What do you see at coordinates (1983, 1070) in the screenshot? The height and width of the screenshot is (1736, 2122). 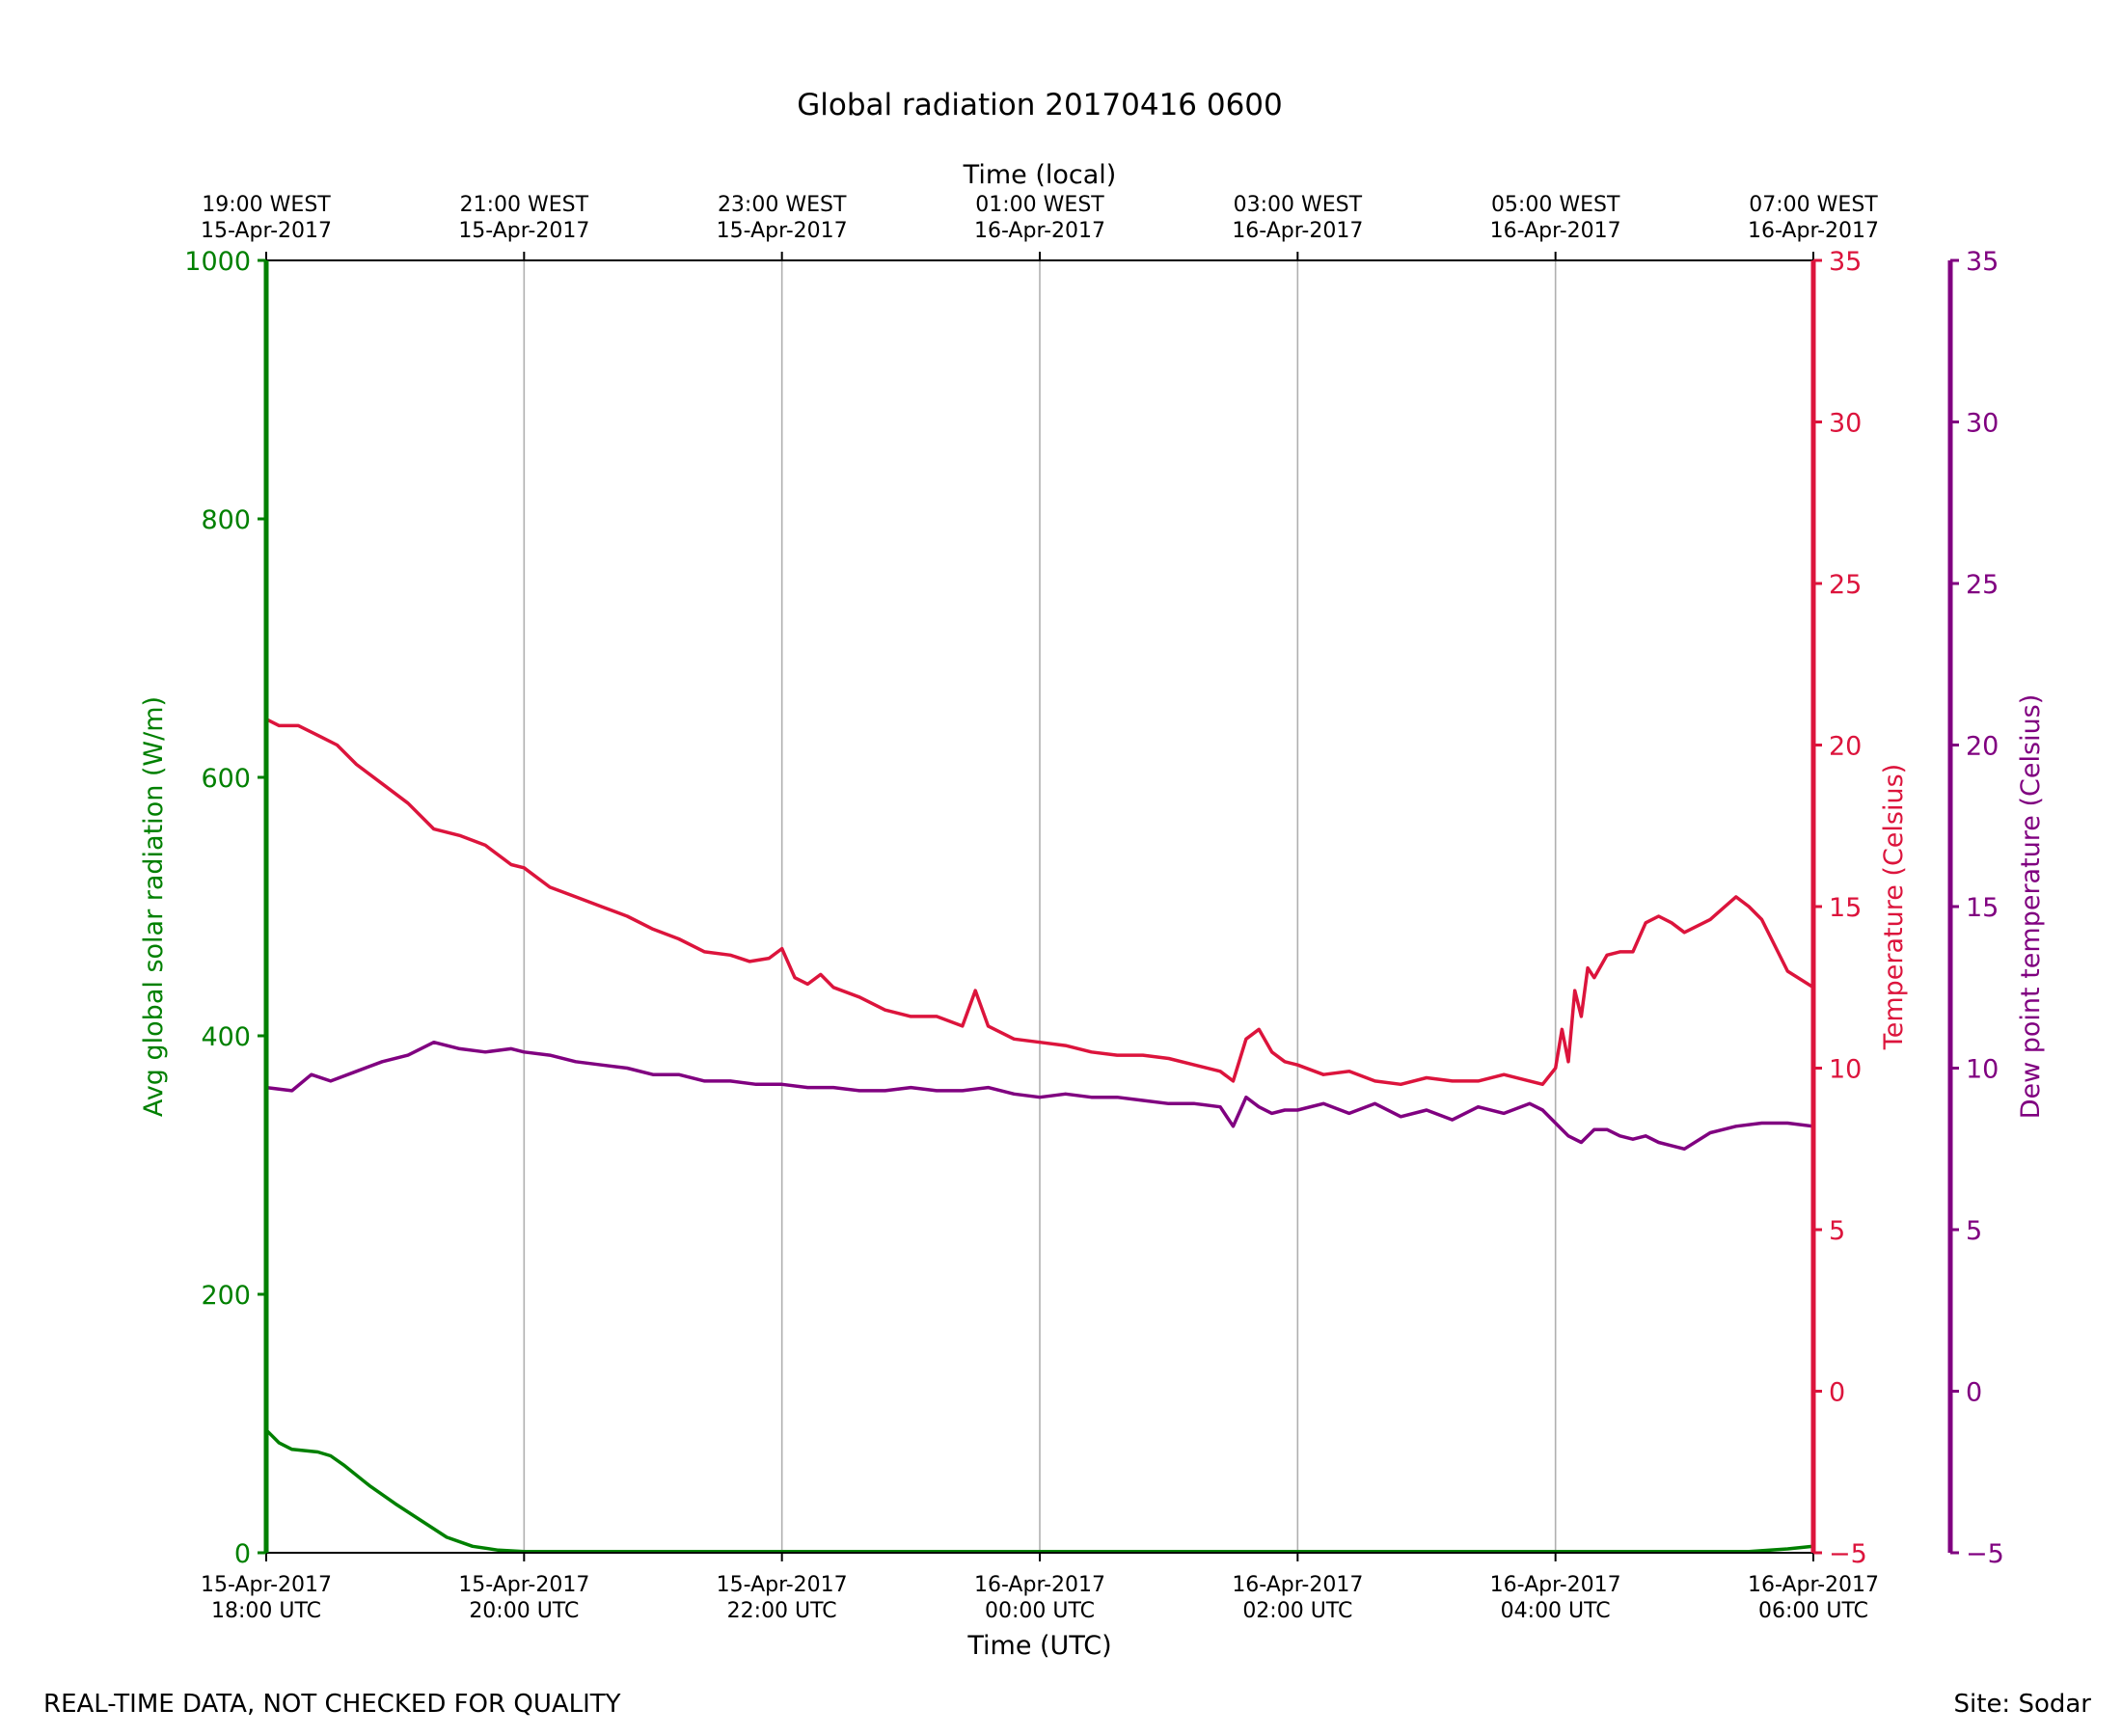 I see `y-right2-tick-label: 10` at bounding box center [1983, 1070].